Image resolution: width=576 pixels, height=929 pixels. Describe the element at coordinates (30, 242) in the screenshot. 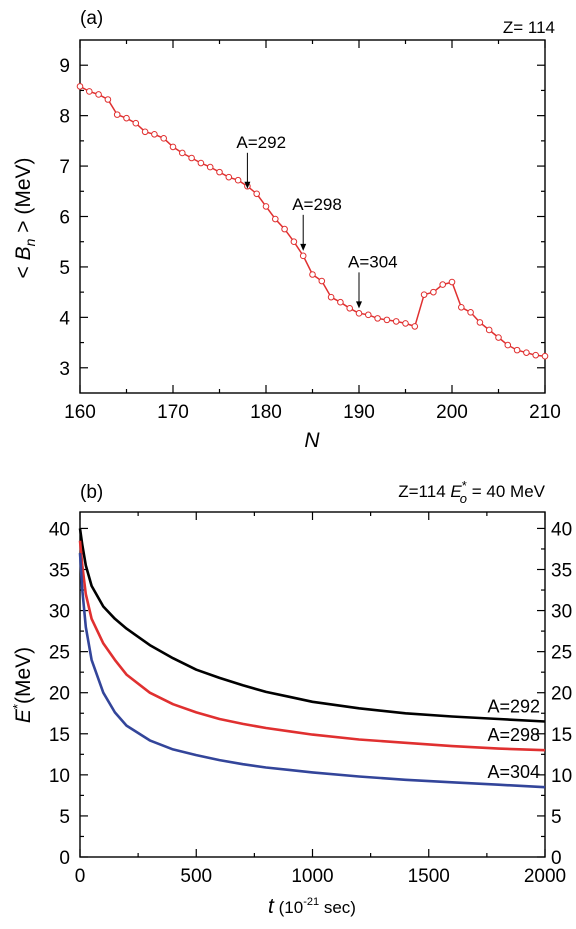

I see `panel-a-ylabel-subscript: n` at that location.